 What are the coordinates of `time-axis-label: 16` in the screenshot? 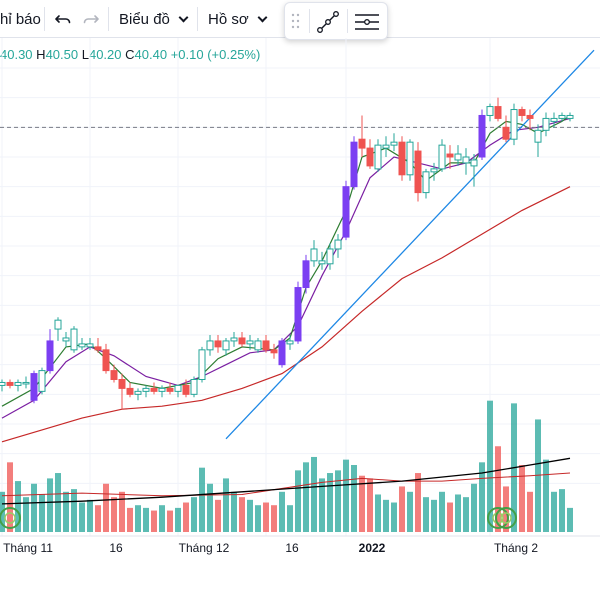 It's located at (292, 548).